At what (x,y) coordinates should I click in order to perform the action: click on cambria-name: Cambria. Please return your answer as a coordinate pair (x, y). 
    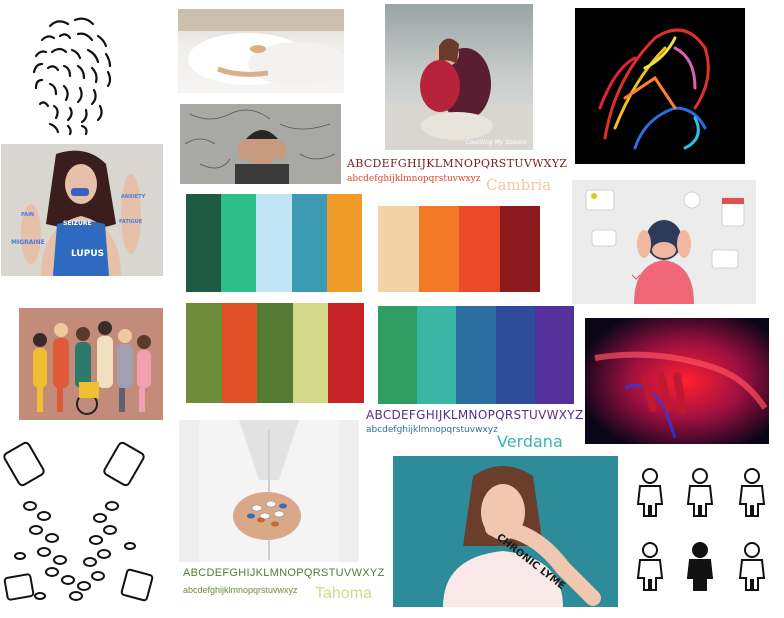
    Looking at the image, I should click on (519, 185).